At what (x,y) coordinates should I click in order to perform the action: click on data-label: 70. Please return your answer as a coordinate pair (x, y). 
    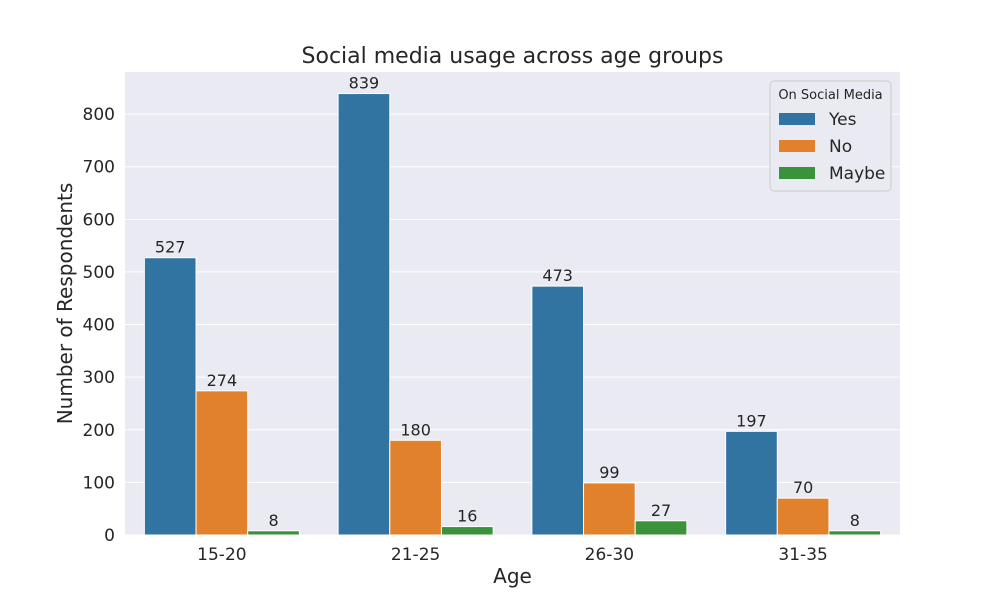
    Looking at the image, I should click on (803, 487).